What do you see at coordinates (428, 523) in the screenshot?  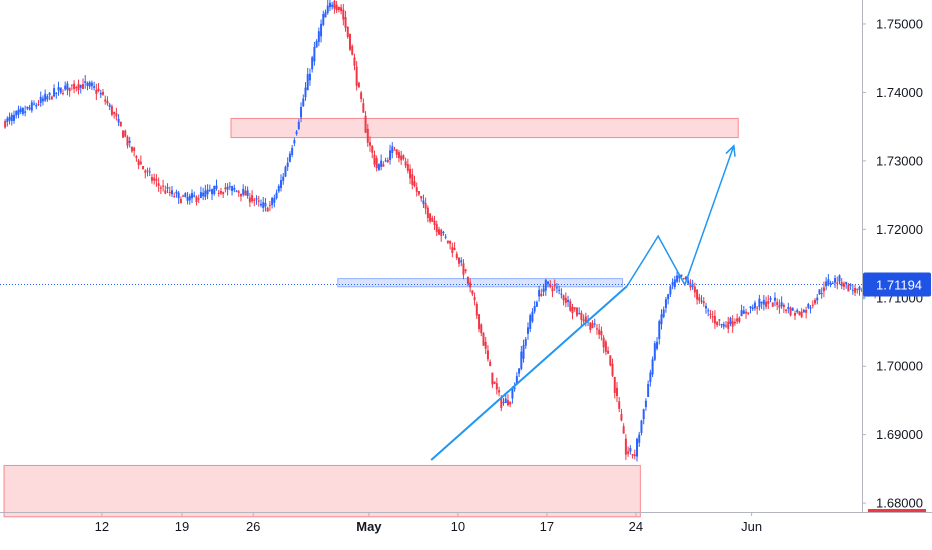 I see `time-axis: 12 19 26 May 10 17 24 Jun` at bounding box center [428, 523].